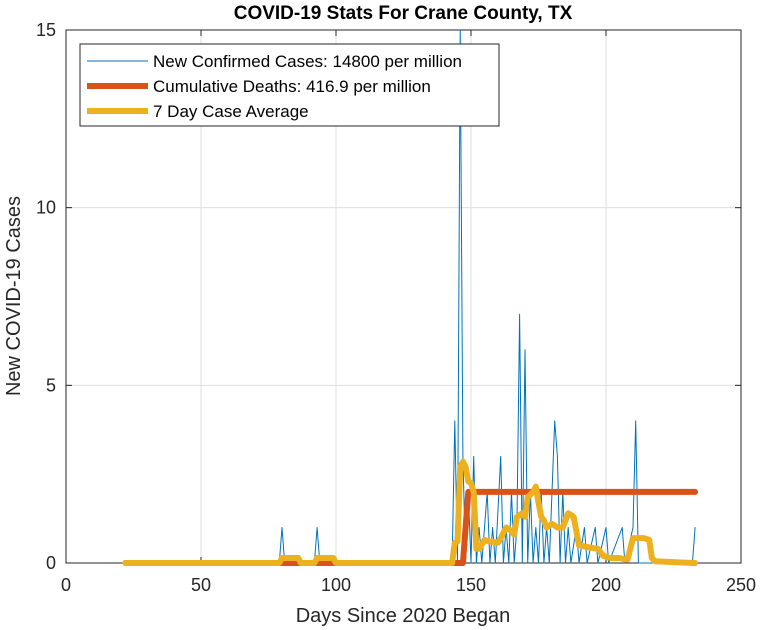 This screenshot has height=630, width=761. Describe the element at coordinates (201, 585) in the screenshot. I see `x-tick-label: 50` at that location.